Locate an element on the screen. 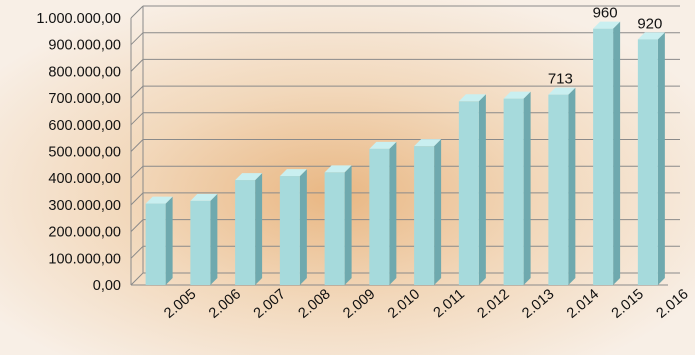 This screenshot has width=695, height=355. data-labels: 713 960 920 is located at coordinates (605, 46).